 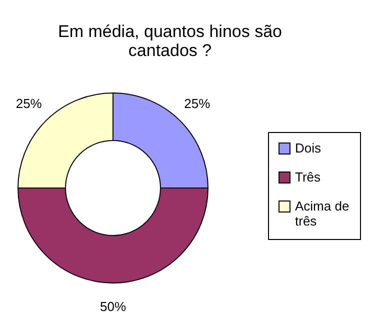 I want to click on chart-title: Em média, quantos hinos são cantados ?, so click(x=170, y=41).